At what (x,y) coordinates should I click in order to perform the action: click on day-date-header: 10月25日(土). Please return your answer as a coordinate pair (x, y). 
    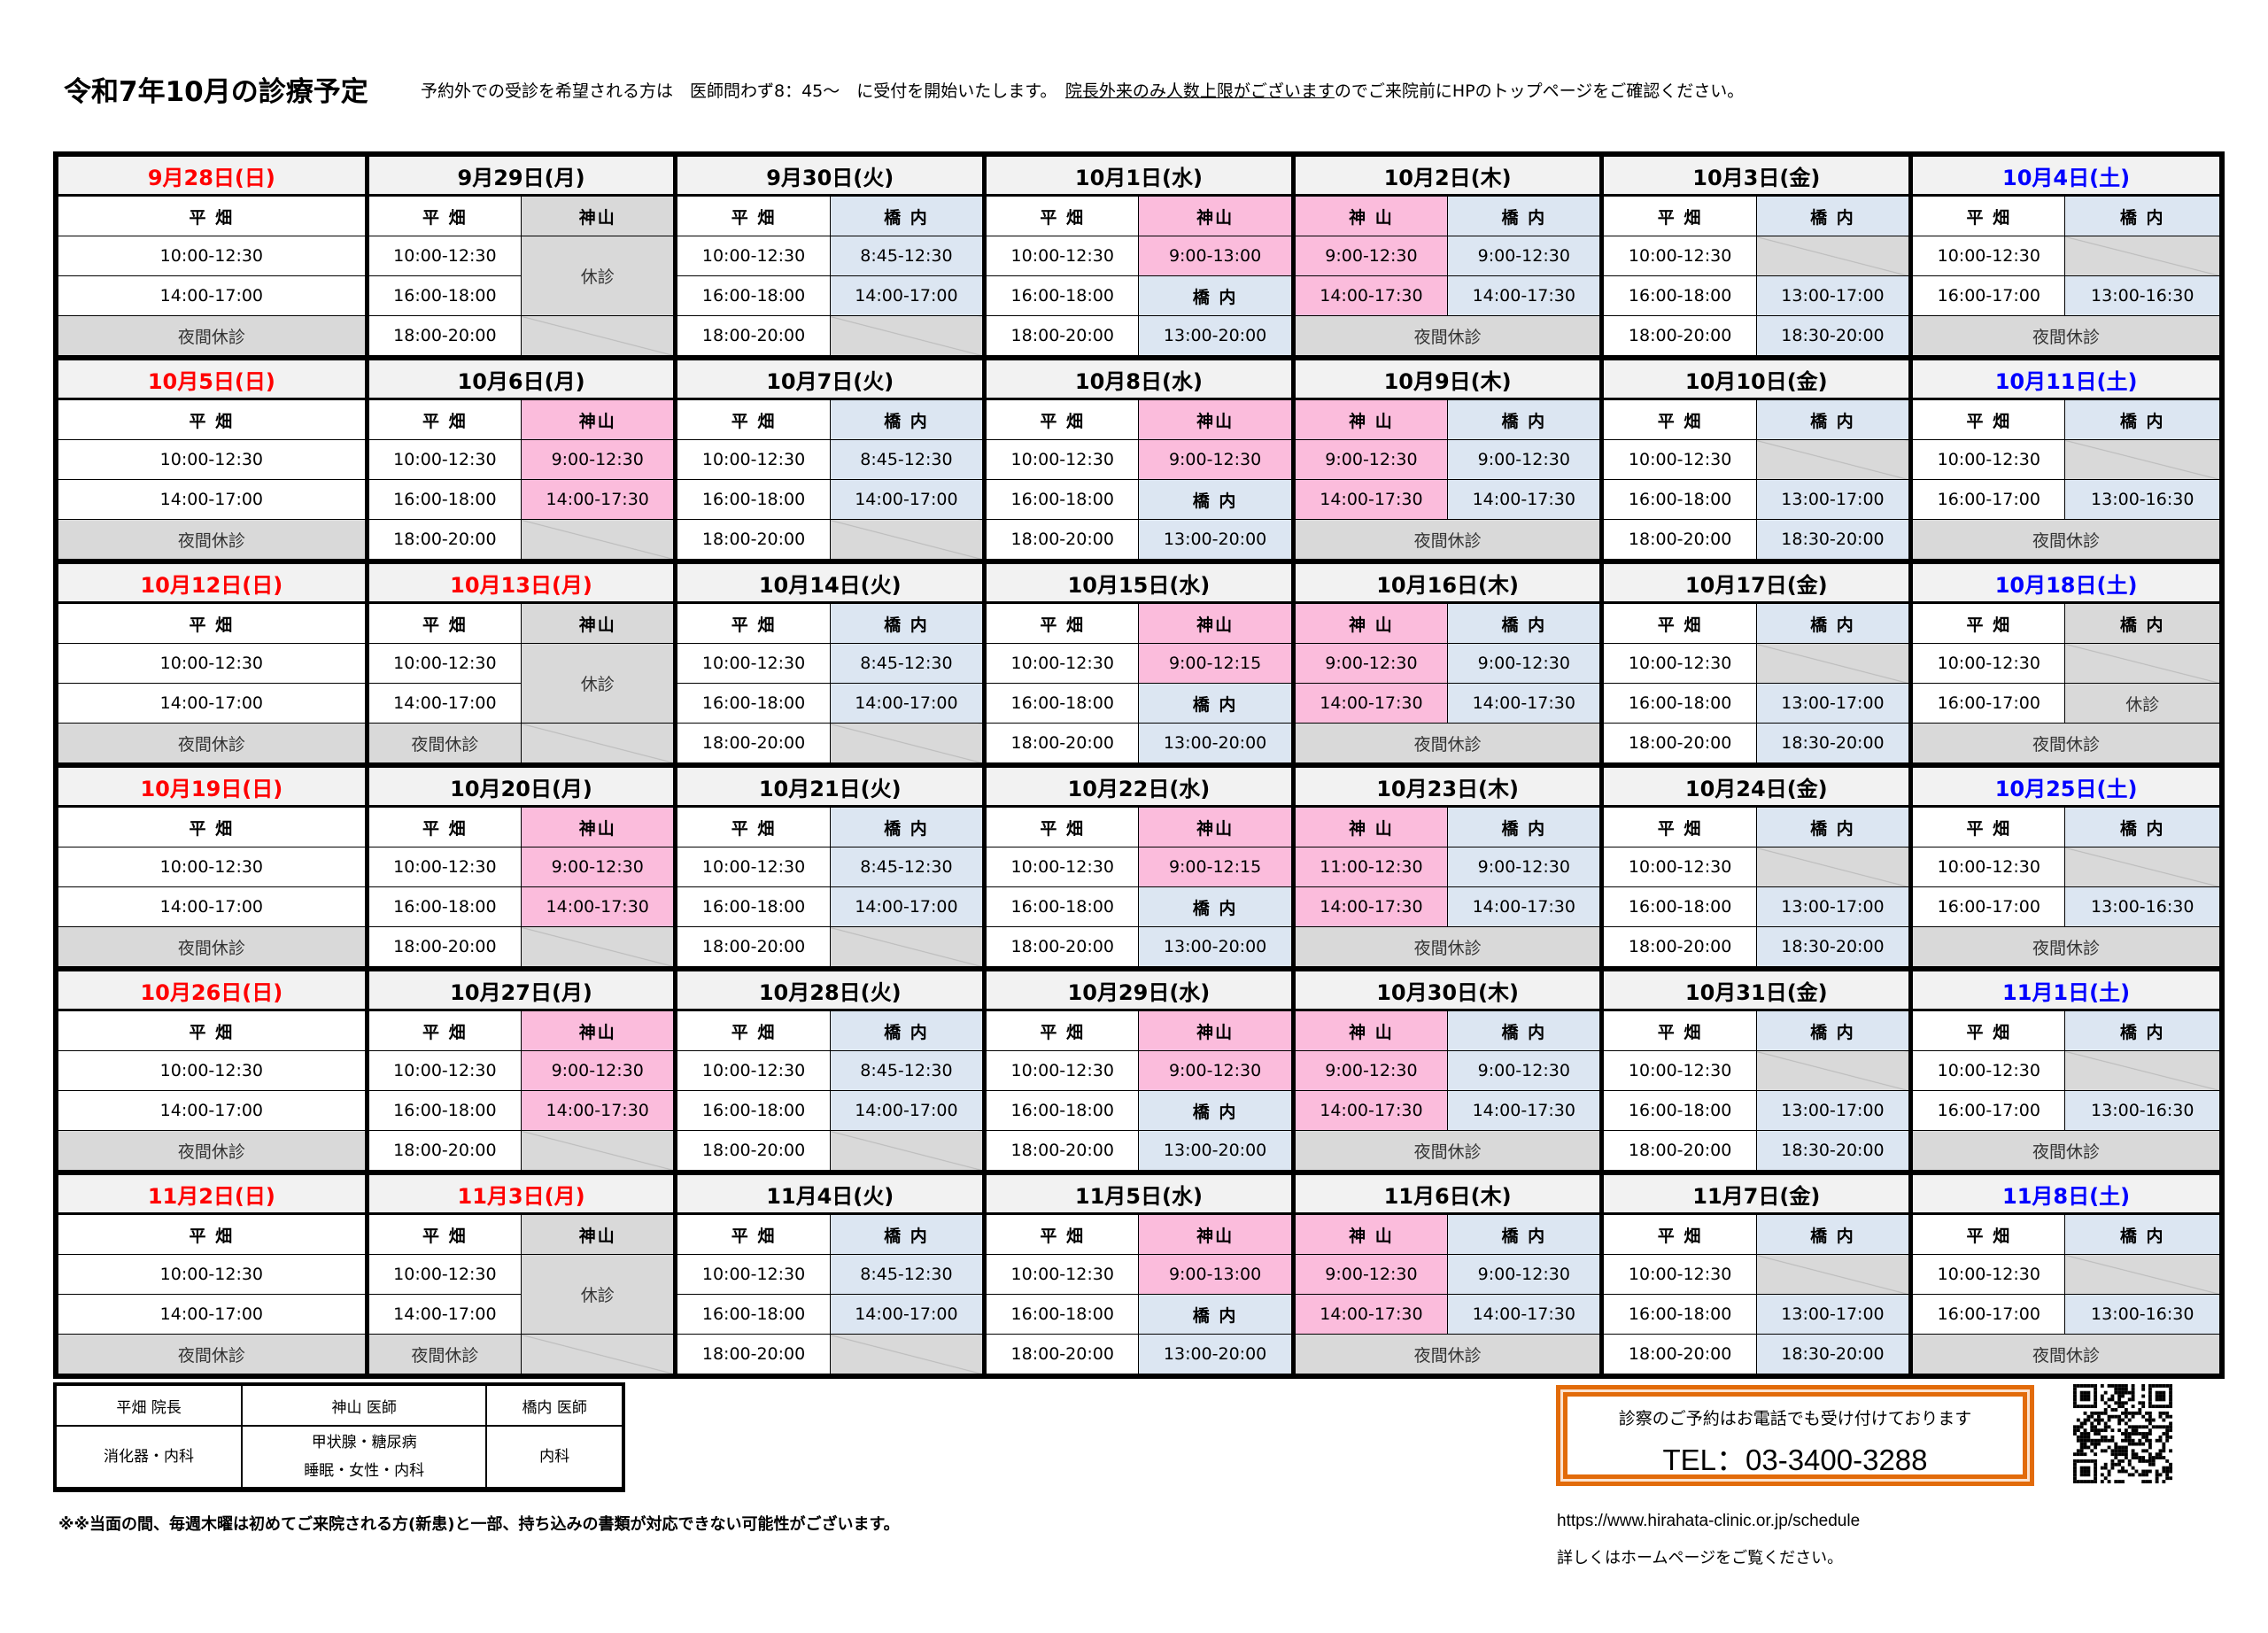
    Looking at the image, I should click on (2064, 787).